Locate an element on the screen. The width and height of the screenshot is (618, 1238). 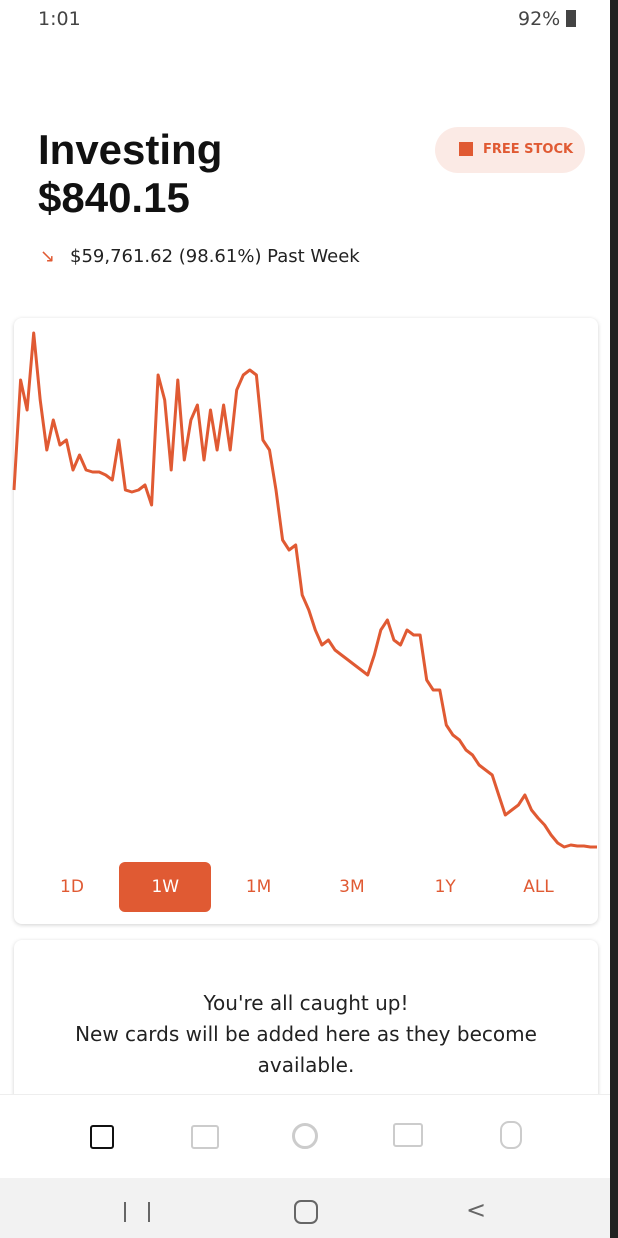
battery-icon is located at coordinates (571, 18).